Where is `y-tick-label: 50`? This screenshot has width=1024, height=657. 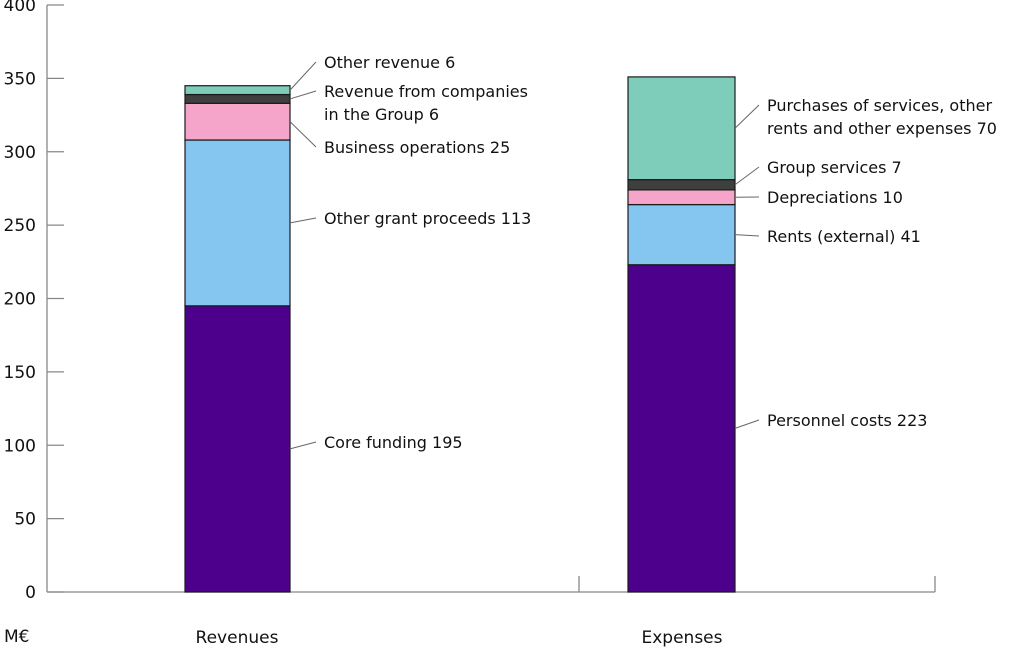
y-tick-label: 50 is located at coordinates (25, 520).